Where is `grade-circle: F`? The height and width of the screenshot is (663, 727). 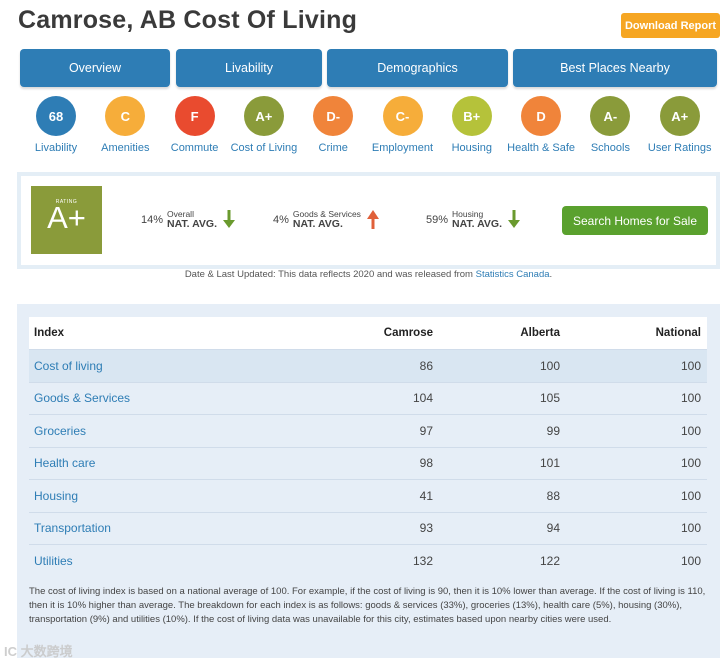 grade-circle: F is located at coordinates (194, 116).